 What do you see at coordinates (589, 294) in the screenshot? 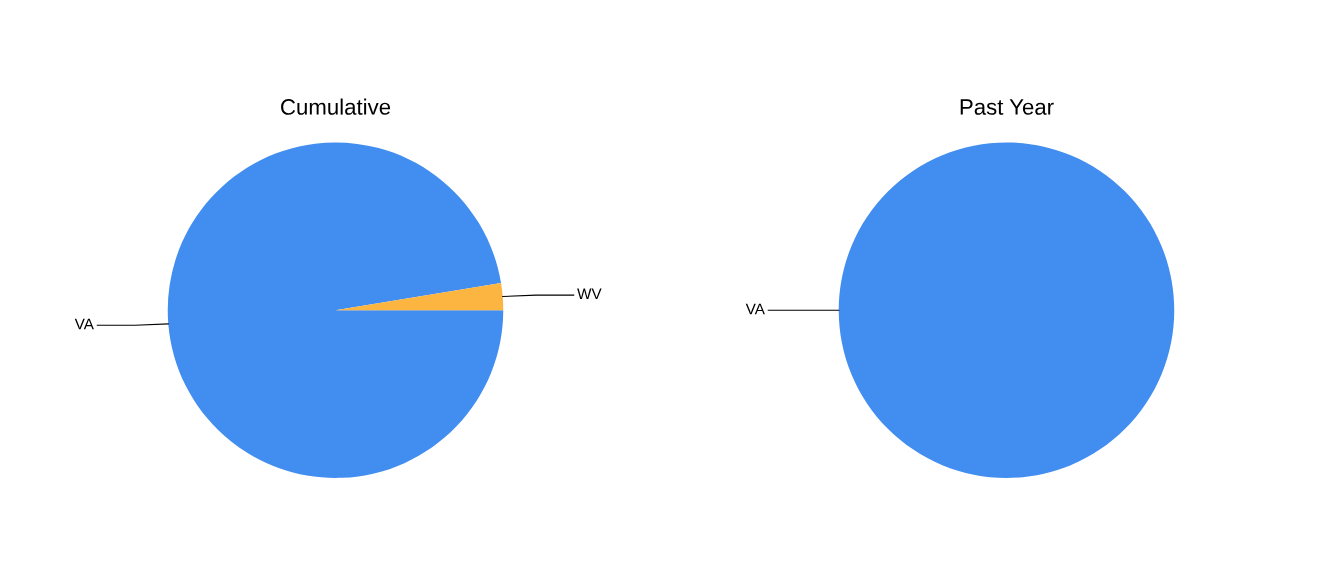
I see `slice-label: WV` at bounding box center [589, 294].